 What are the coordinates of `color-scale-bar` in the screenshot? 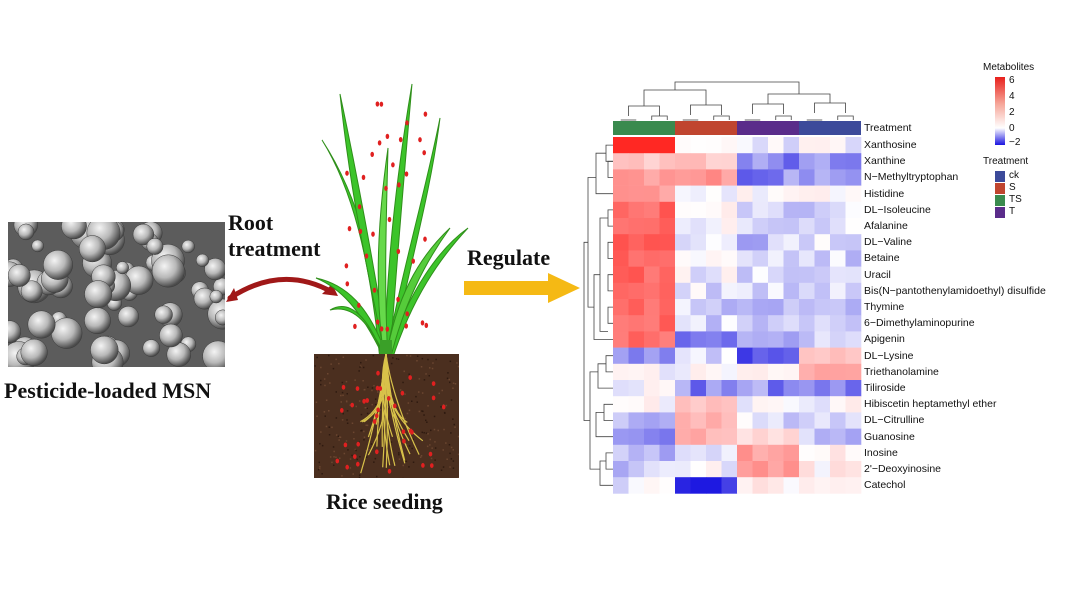 It's located at (1000, 111).